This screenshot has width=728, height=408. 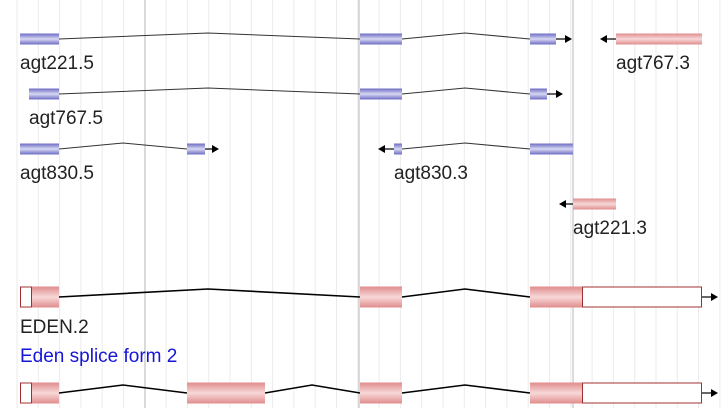 What do you see at coordinates (57, 63) in the screenshot?
I see `label-agt221-5: agt221.5` at bounding box center [57, 63].